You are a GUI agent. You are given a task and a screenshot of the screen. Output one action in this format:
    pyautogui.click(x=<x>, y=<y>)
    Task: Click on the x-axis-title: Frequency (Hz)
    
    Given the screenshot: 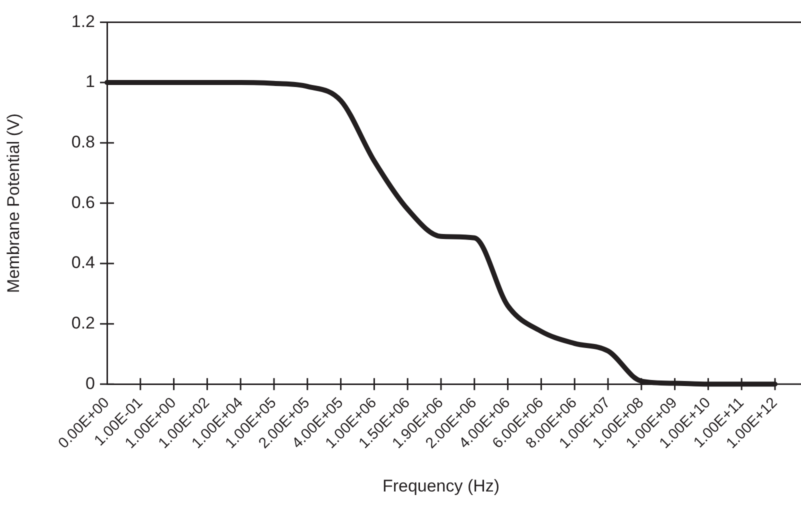 What is the action you would take?
    pyautogui.click(x=441, y=486)
    